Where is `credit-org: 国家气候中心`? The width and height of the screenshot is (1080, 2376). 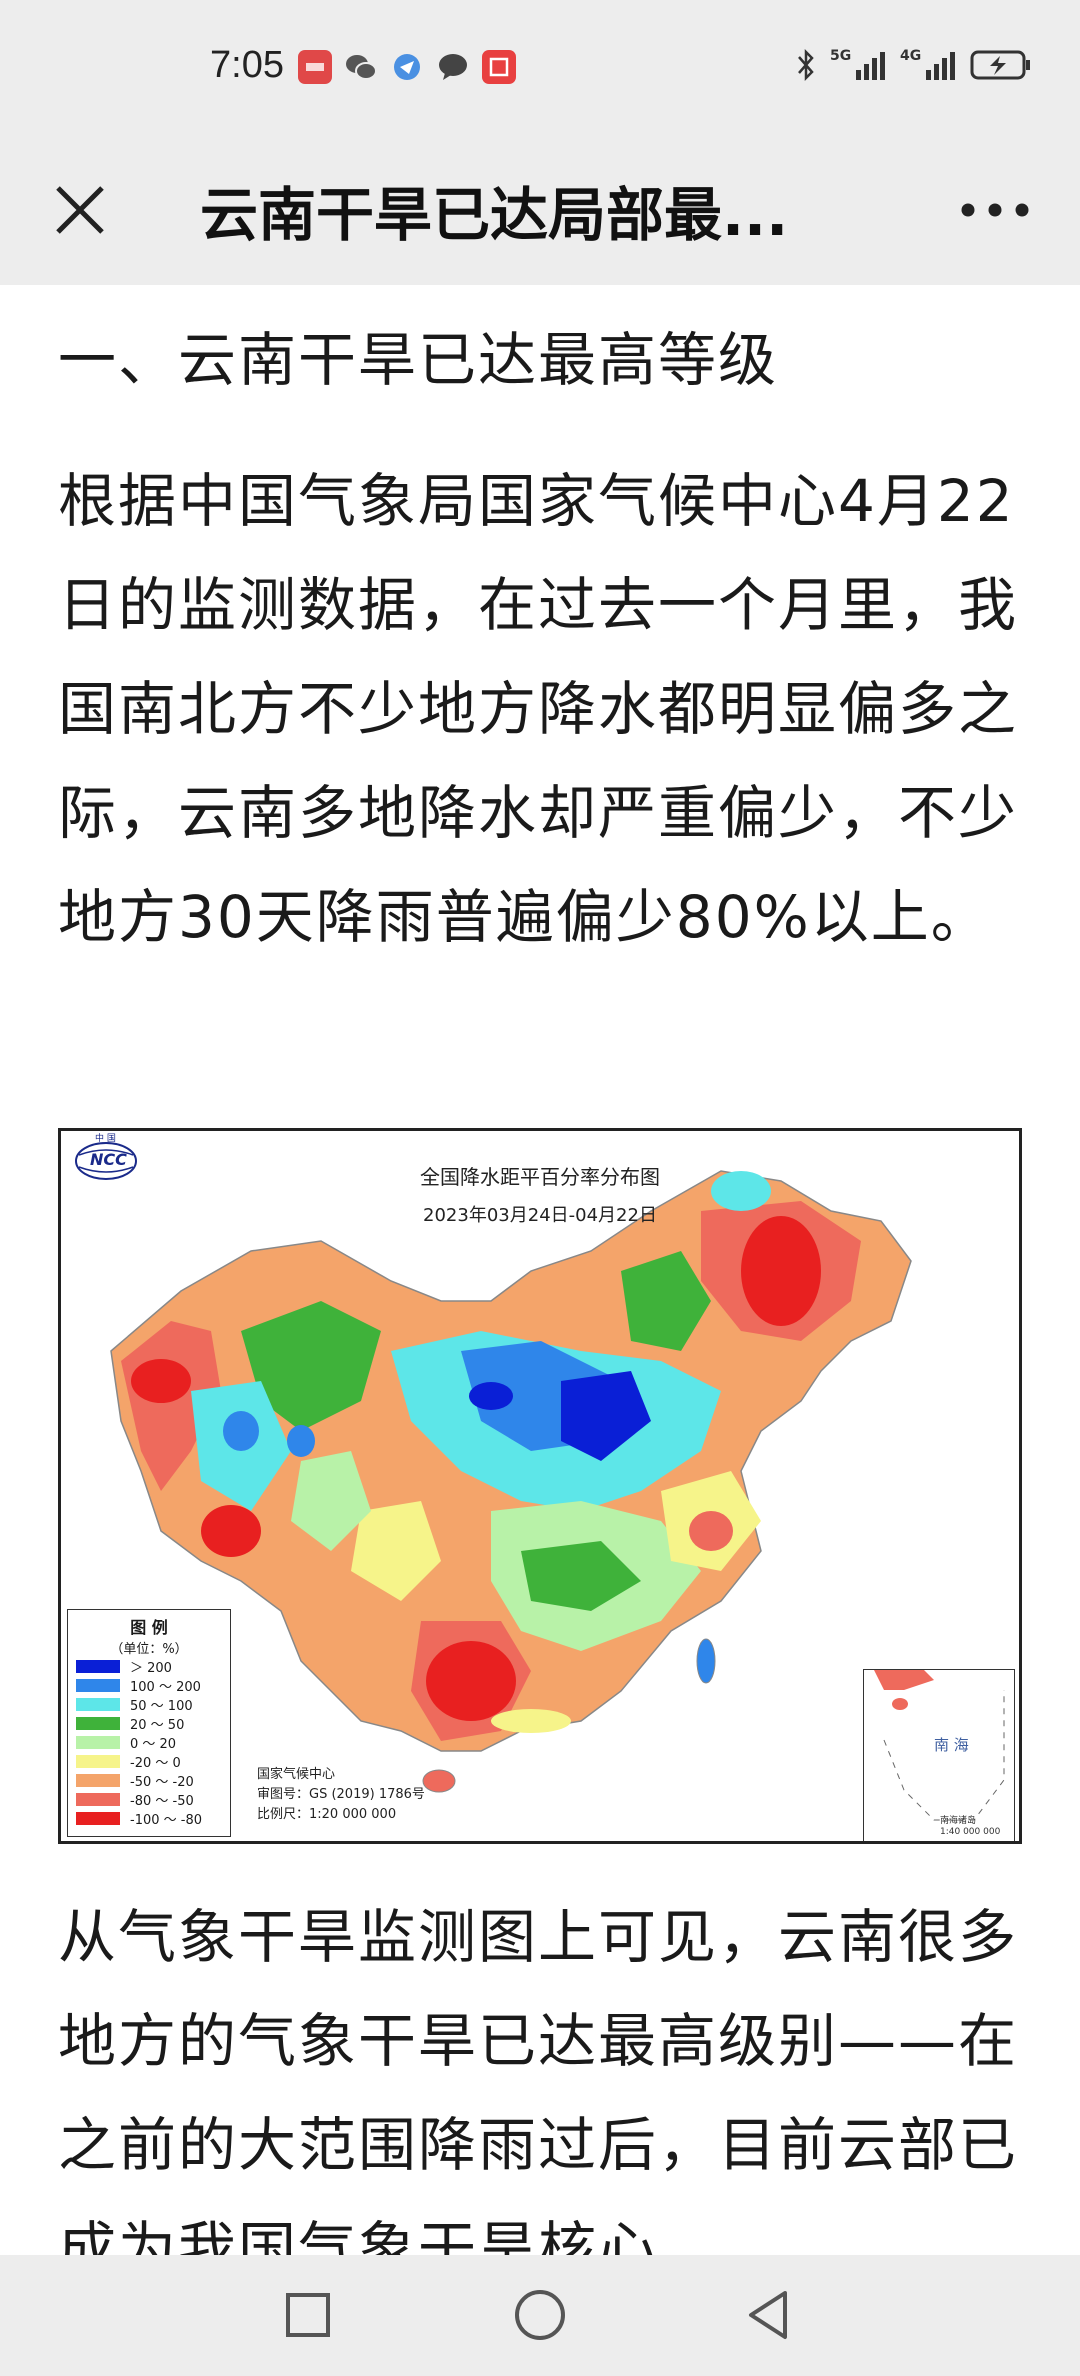
credit-org: 国家气候中心 is located at coordinates (296, 1774).